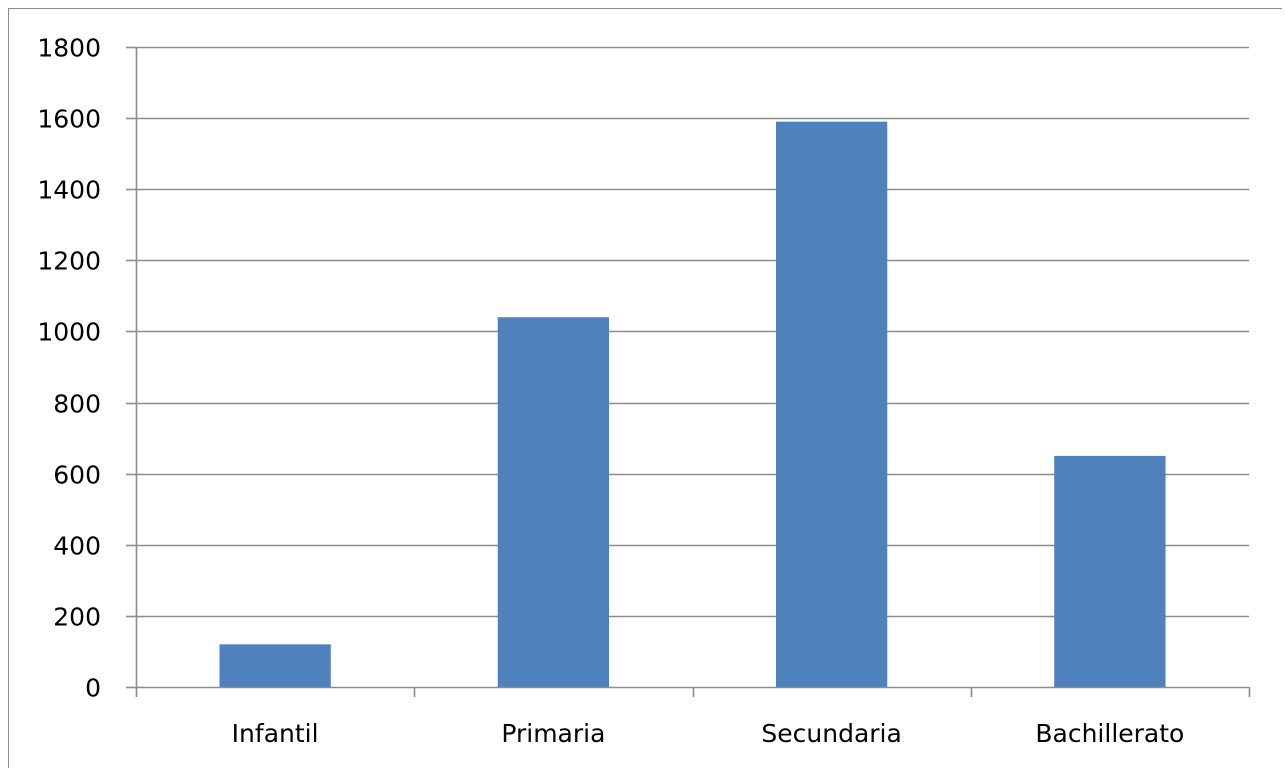  Describe the element at coordinates (831, 404) in the screenshot. I see `bar-secundaria` at that location.